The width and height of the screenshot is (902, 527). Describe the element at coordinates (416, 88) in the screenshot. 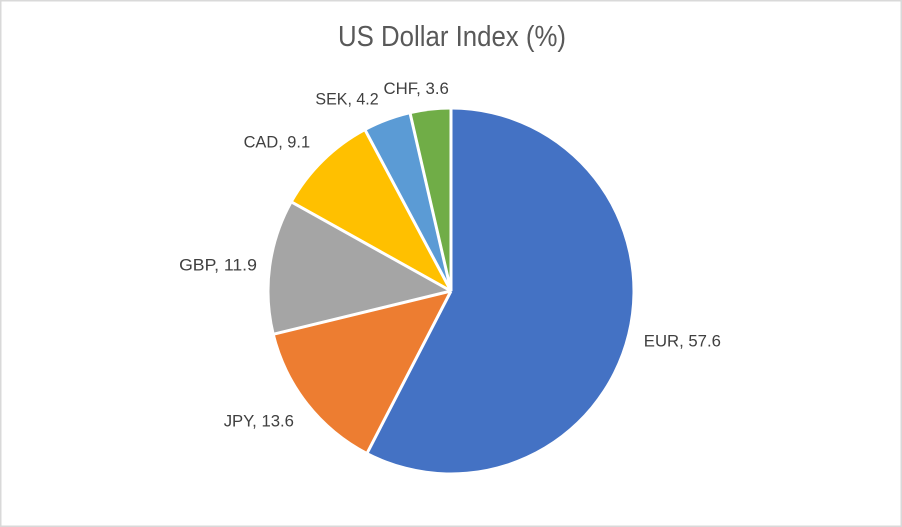

I see `svg-text: CHF, 3.6` at that location.